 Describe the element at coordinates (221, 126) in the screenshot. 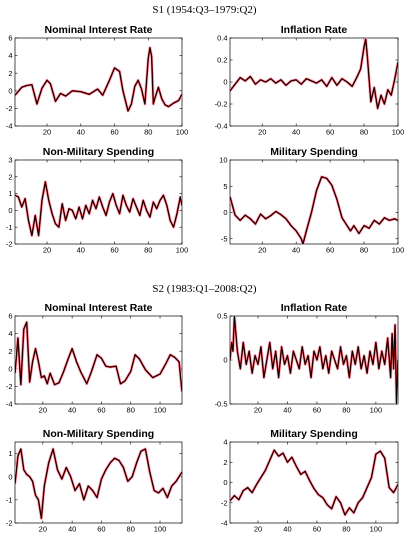

I see `y-tick-label: -0.4` at that location.